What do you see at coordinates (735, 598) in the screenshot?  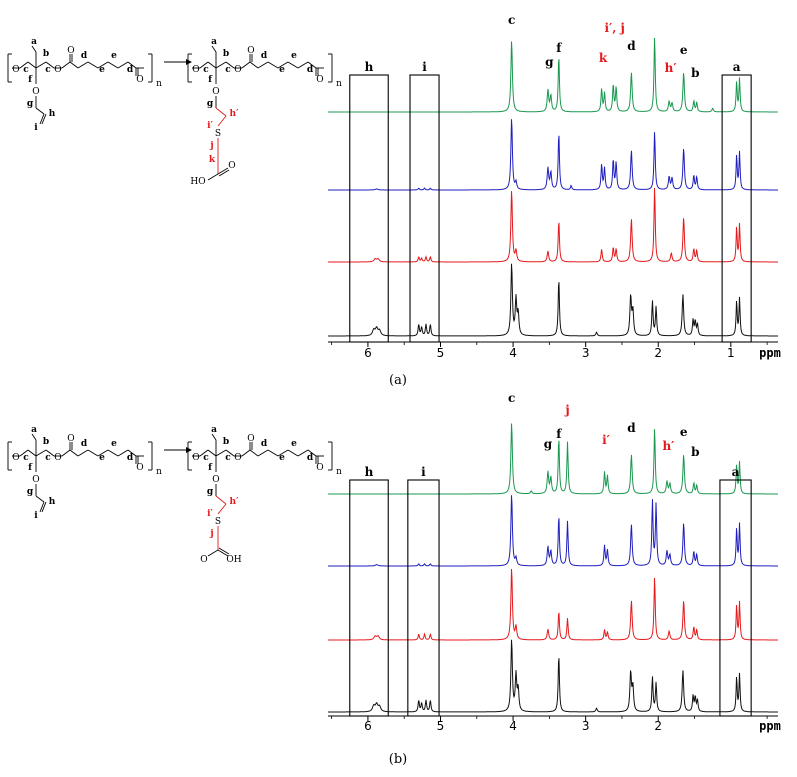 I see `region-box-a` at bounding box center [735, 598].